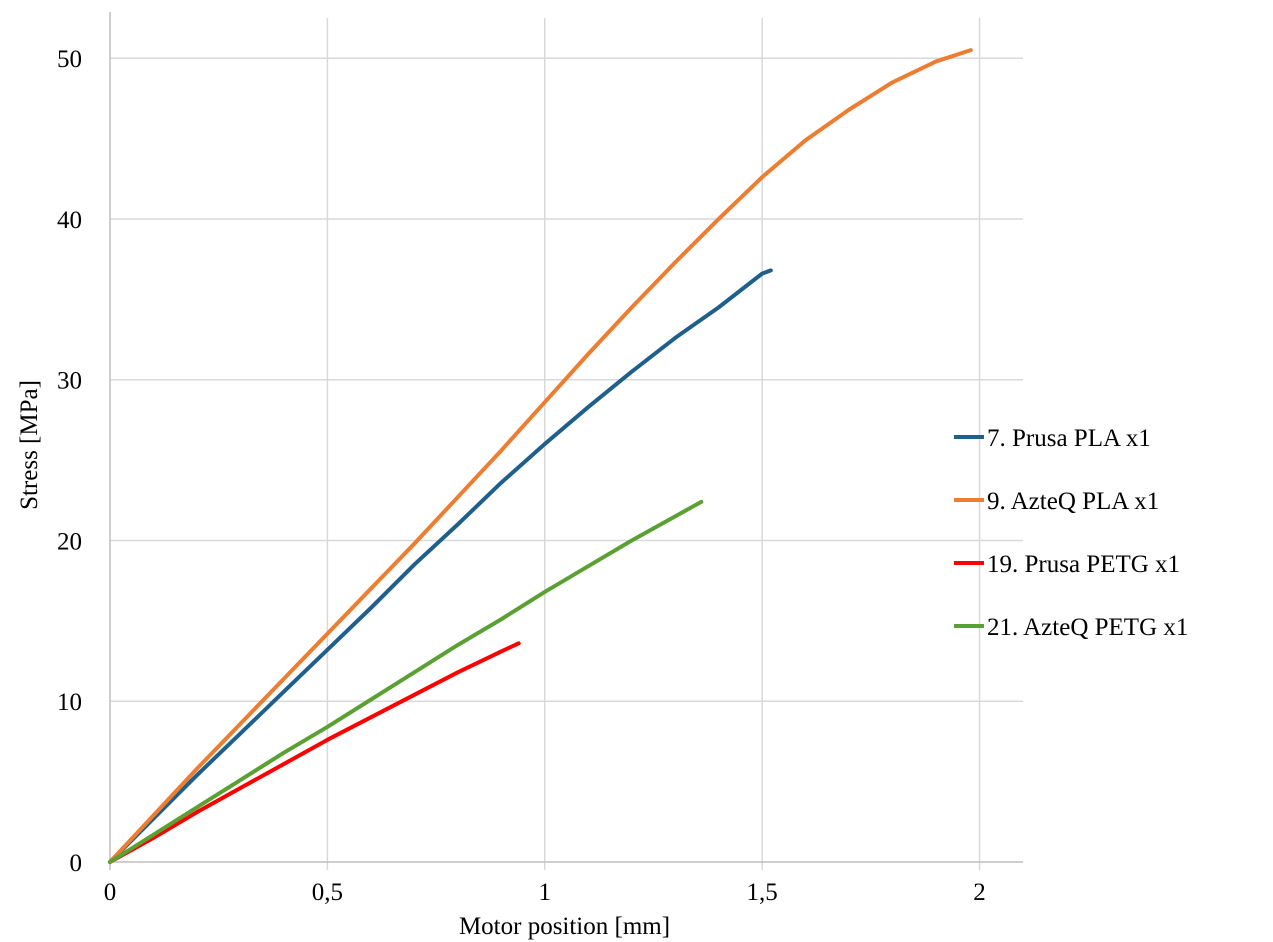  What do you see at coordinates (69, 59) in the screenshot?
I see `y-tick-label: 50` at bounding box center [69, 59].